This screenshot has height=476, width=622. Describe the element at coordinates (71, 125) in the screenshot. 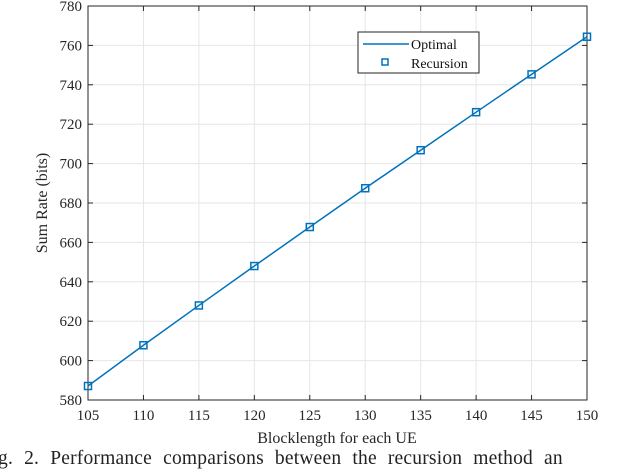

I see `y-tick-label: 720` at that location.